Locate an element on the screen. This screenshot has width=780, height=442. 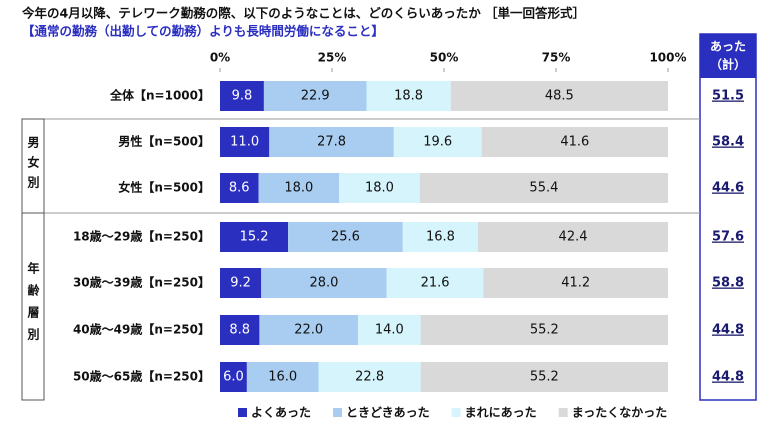
category-label: 男性【n=500】 is located at coordinates (164, 141).